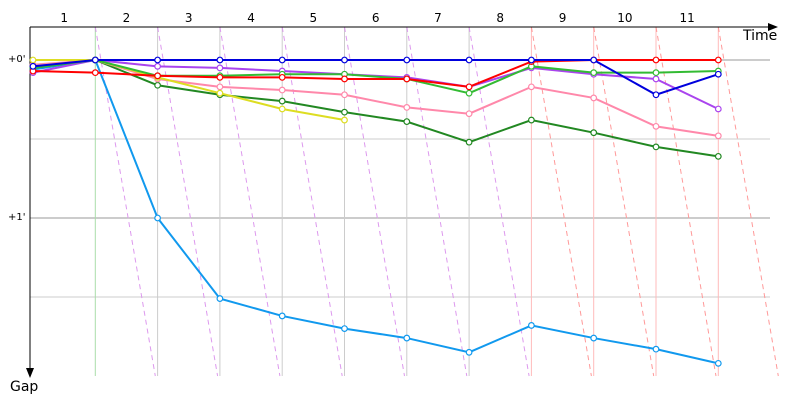  What do you see at coordinates (759, 36) in the screenshot?
I see `x-axis-label: Time` at bounding box center [759, 36].